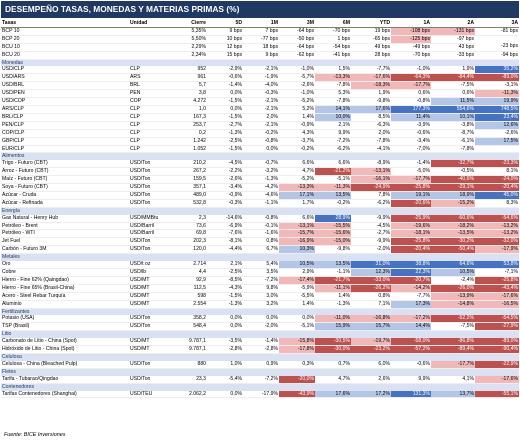  What do you see at coordinates (453, 327) in the screenshot?
I see `value-cell: -7,5%` at bounding box center [453, 327].